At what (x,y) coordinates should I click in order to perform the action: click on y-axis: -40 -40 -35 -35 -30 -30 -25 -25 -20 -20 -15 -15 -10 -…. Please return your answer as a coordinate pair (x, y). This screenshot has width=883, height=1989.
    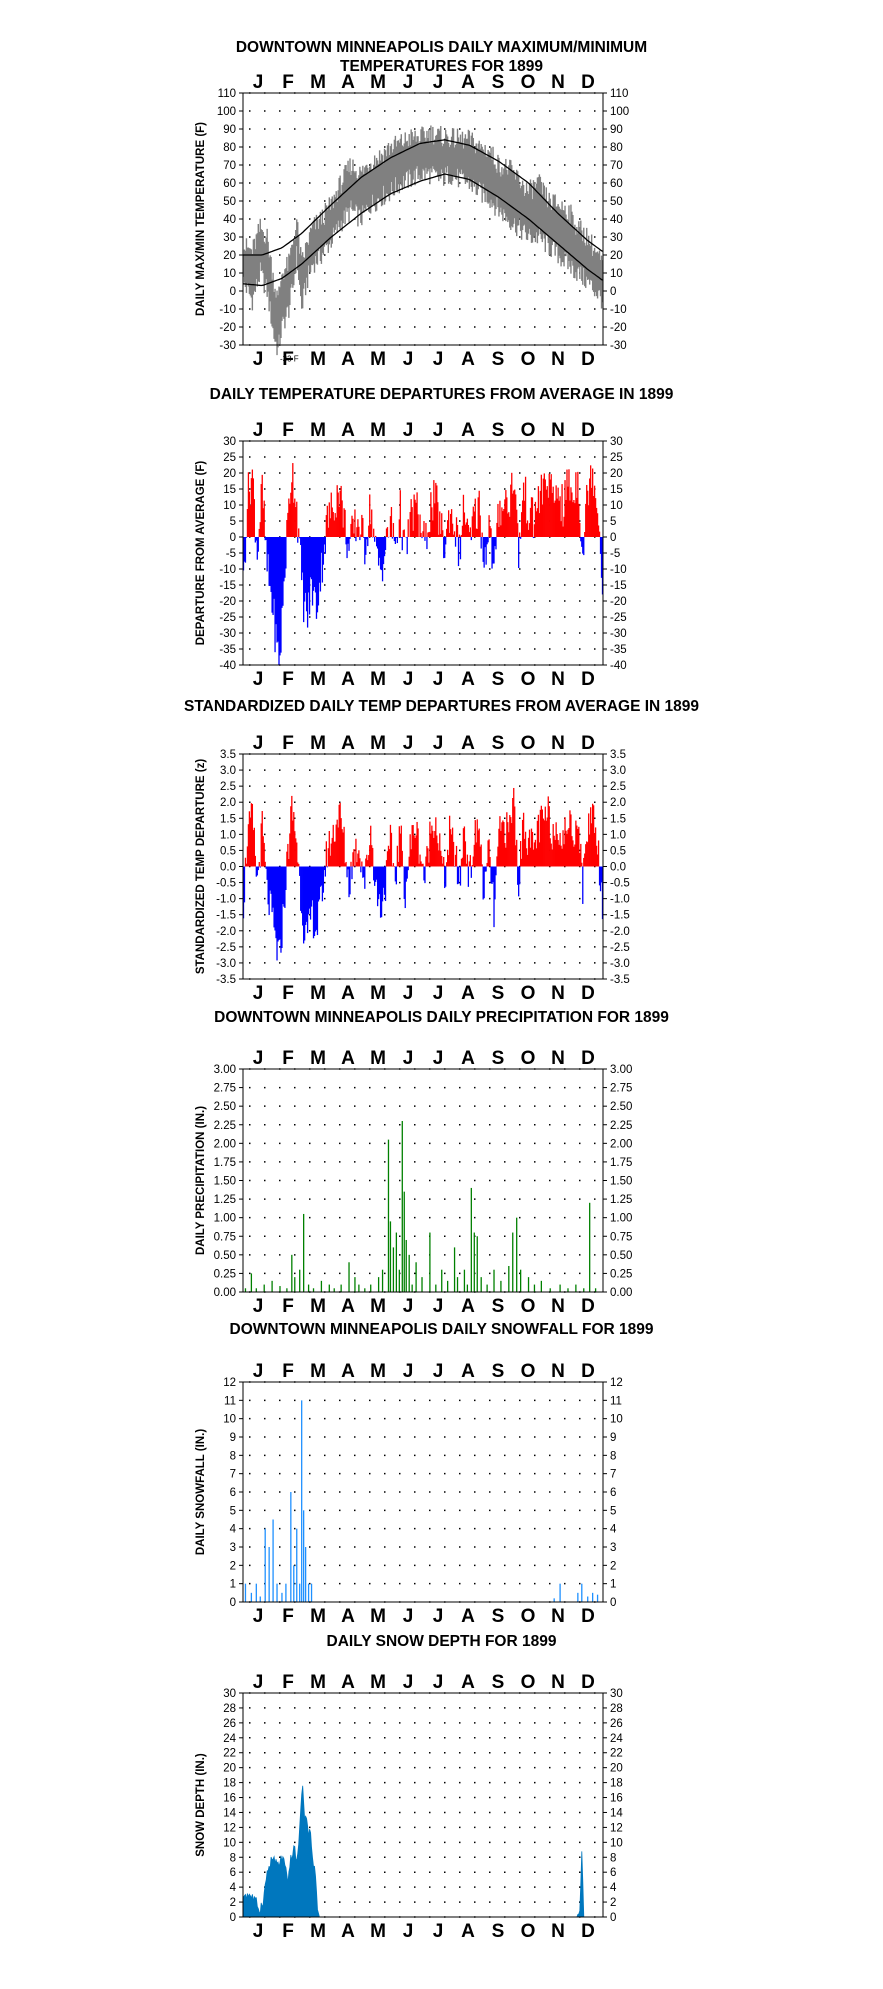
    Looking at the image, I should click on (422, 554).